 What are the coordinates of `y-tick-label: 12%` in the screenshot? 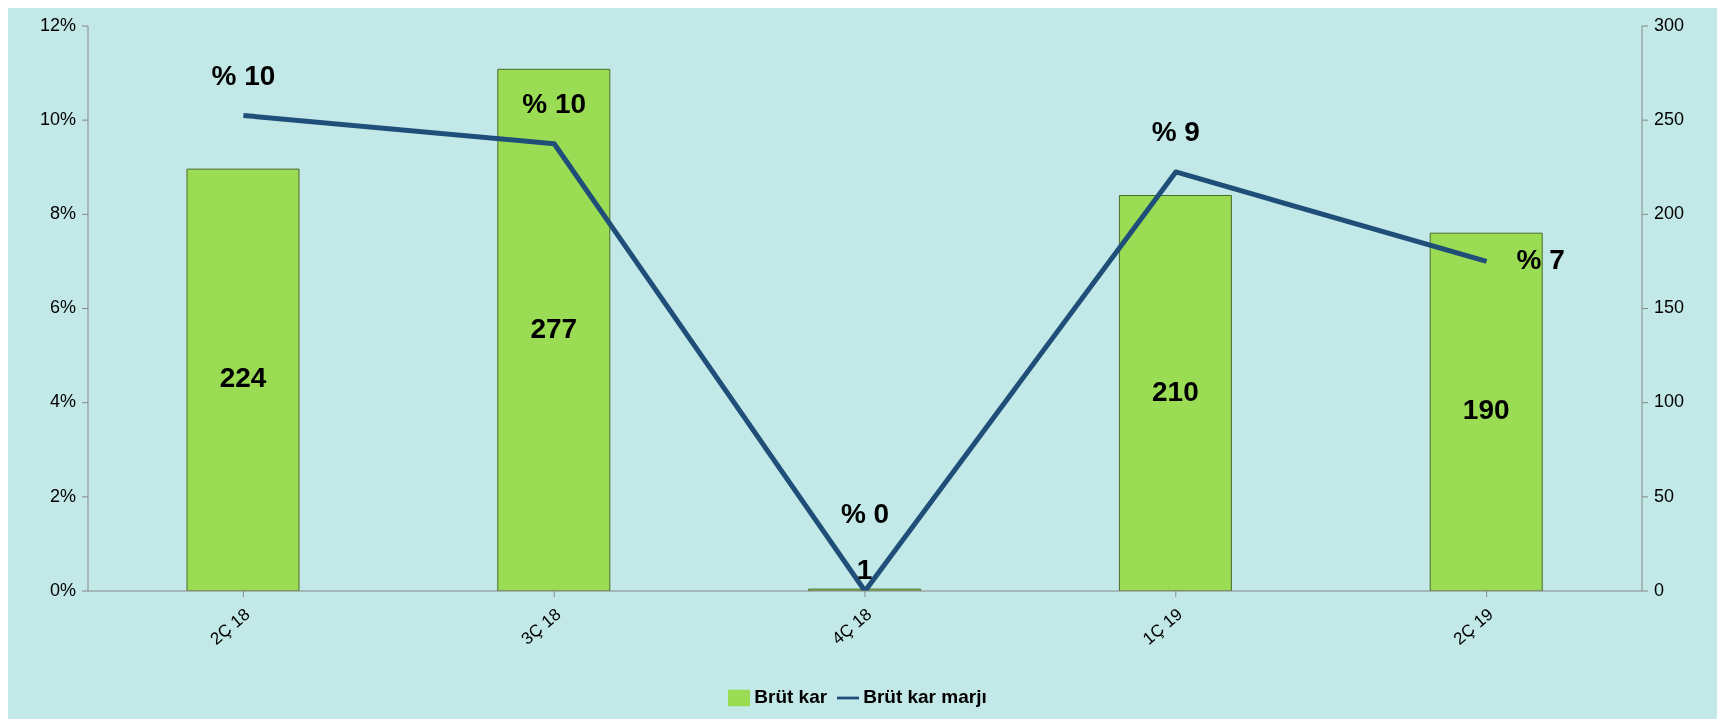 It's located at (57, 24).